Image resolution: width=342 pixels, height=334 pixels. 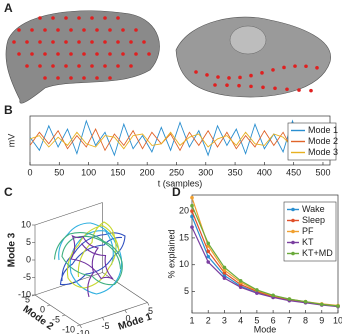 What do you see at coordinates (117, 172) in the screenshot?
I see `x-tick-label: 150` at bounding box center [117, 172].